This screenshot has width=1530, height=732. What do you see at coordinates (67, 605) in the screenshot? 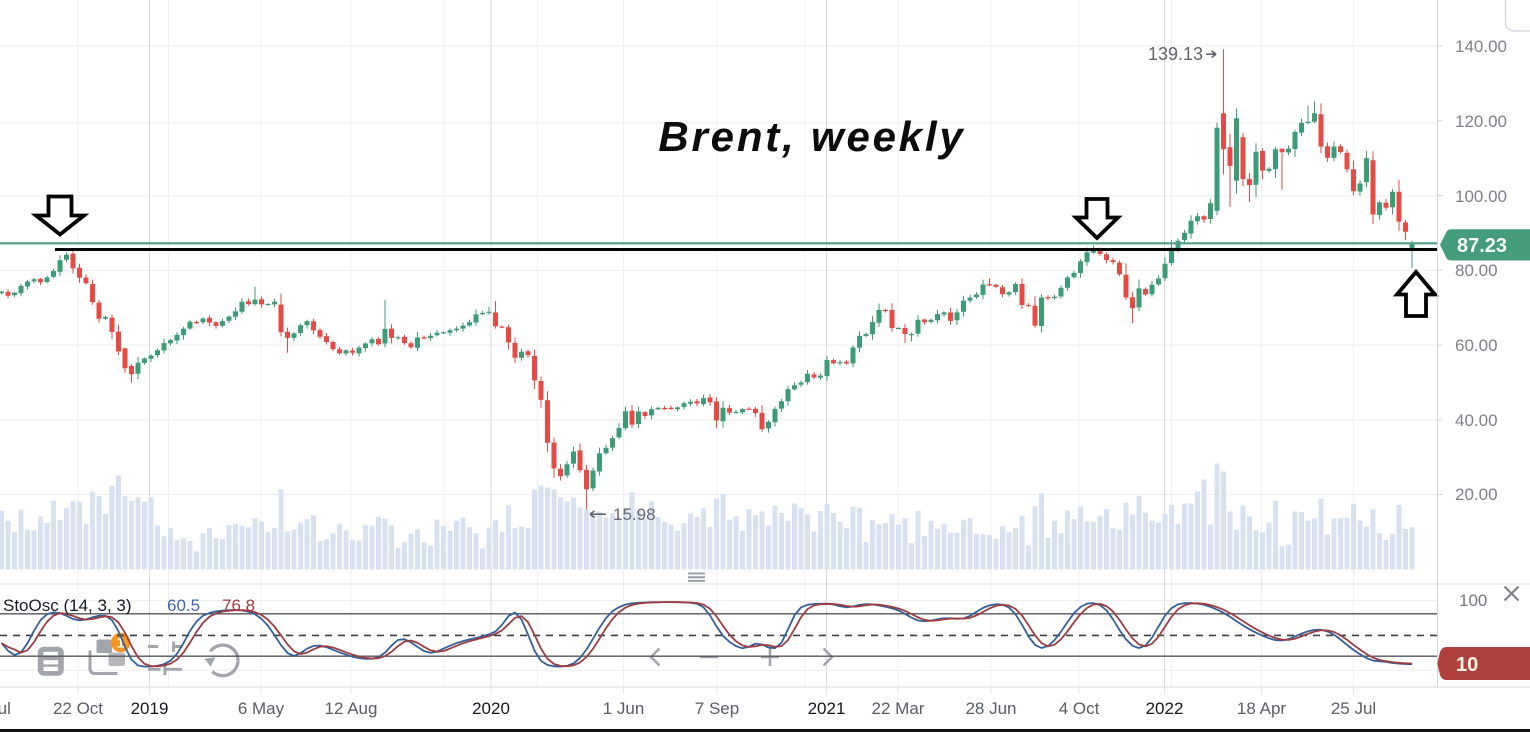
I see `svg-text: StoOsc (14, 3, 3)` at bounding box center [67, 605].